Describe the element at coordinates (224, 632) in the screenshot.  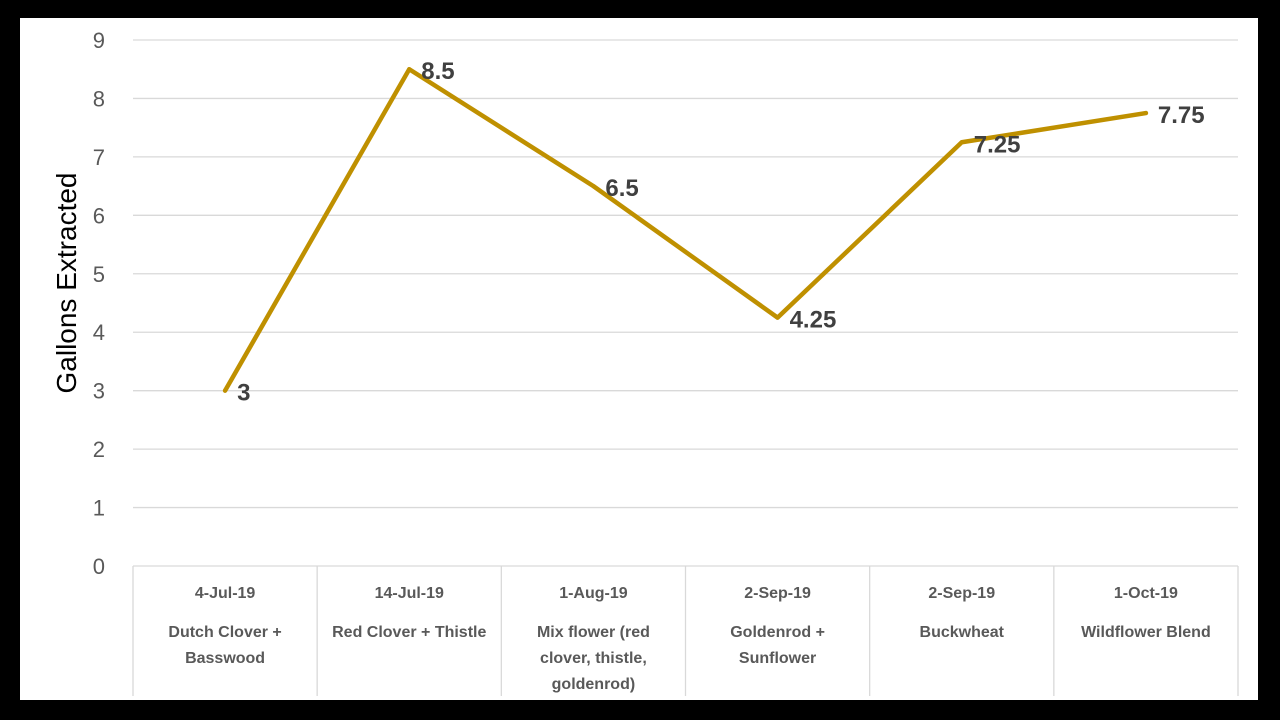
I see `x-tick-name: Dutch Clover +` at that location.